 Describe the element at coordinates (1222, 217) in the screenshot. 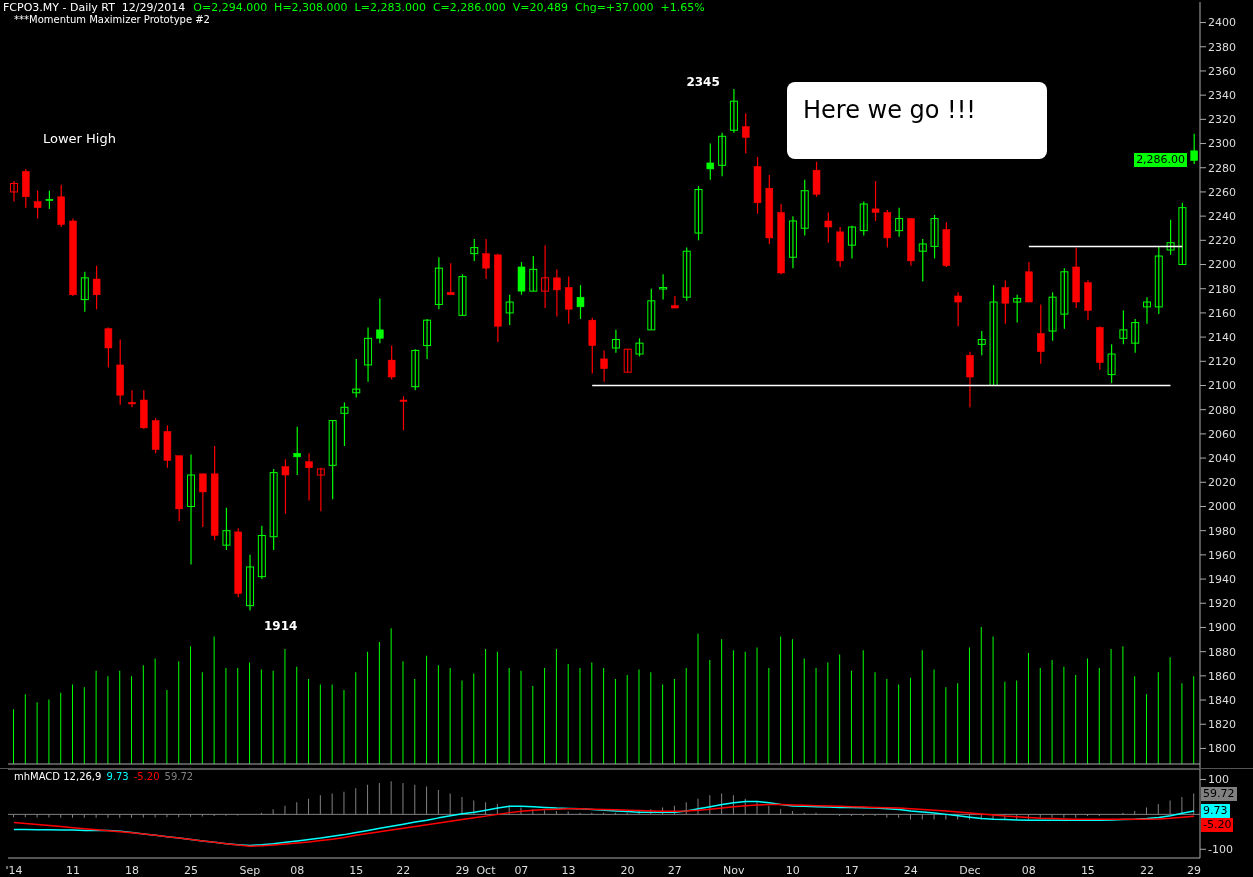

I see `y-tick-label: 2240` at that location.